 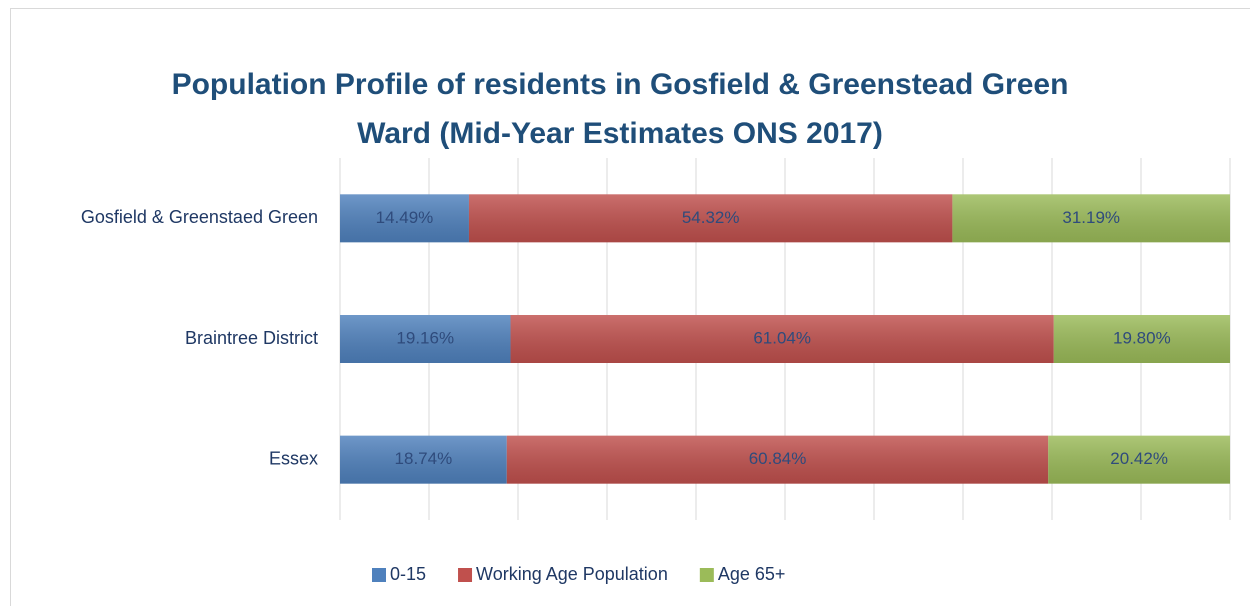 I want to click on value-label: 31.19%, so click(x=1091, y=217).